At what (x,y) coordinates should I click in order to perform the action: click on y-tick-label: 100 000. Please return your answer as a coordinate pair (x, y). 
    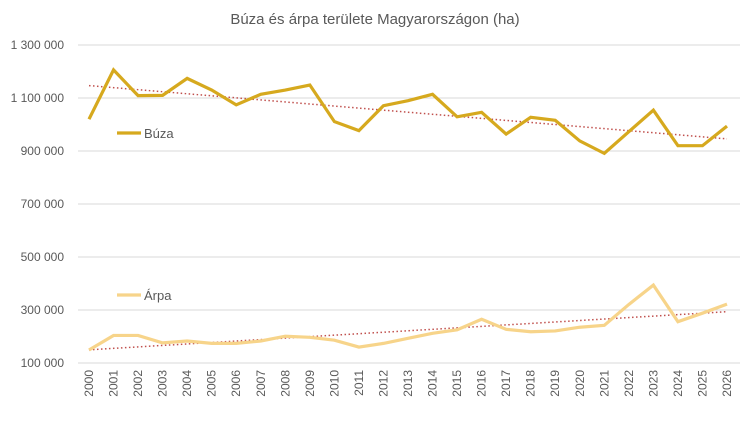
    Looking at the image, I should click on (43, 363).